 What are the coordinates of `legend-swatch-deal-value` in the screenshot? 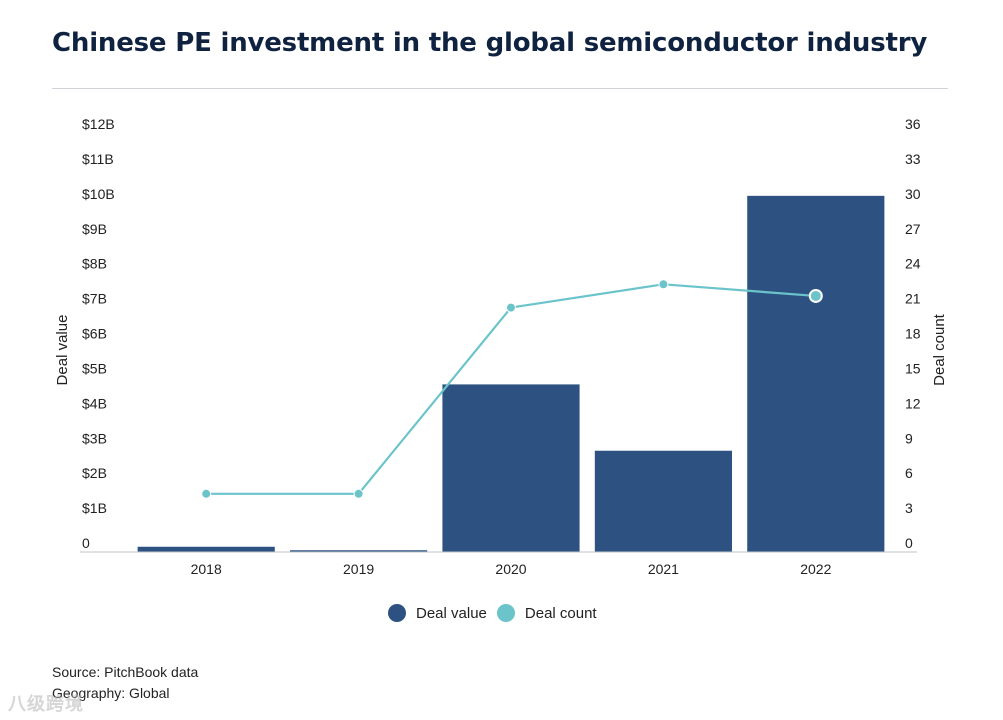 It's located at (397, 613).